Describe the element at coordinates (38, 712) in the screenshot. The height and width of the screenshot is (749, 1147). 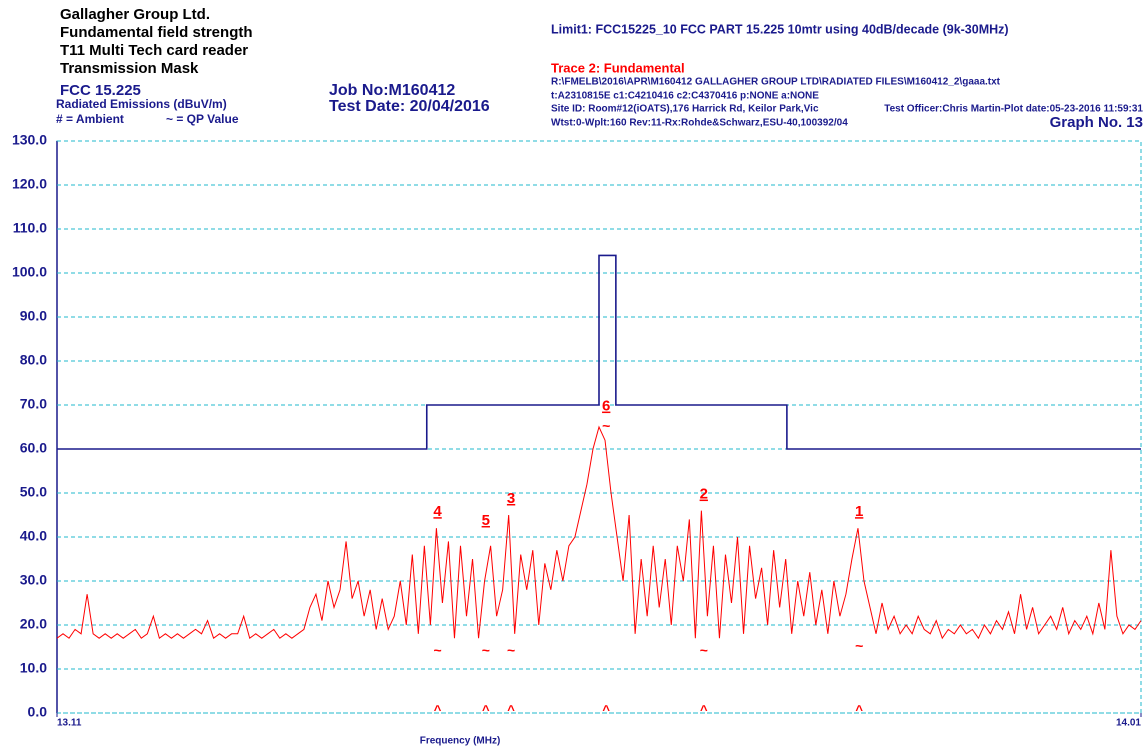
I see `y-tick-label: 0.0` at that location.